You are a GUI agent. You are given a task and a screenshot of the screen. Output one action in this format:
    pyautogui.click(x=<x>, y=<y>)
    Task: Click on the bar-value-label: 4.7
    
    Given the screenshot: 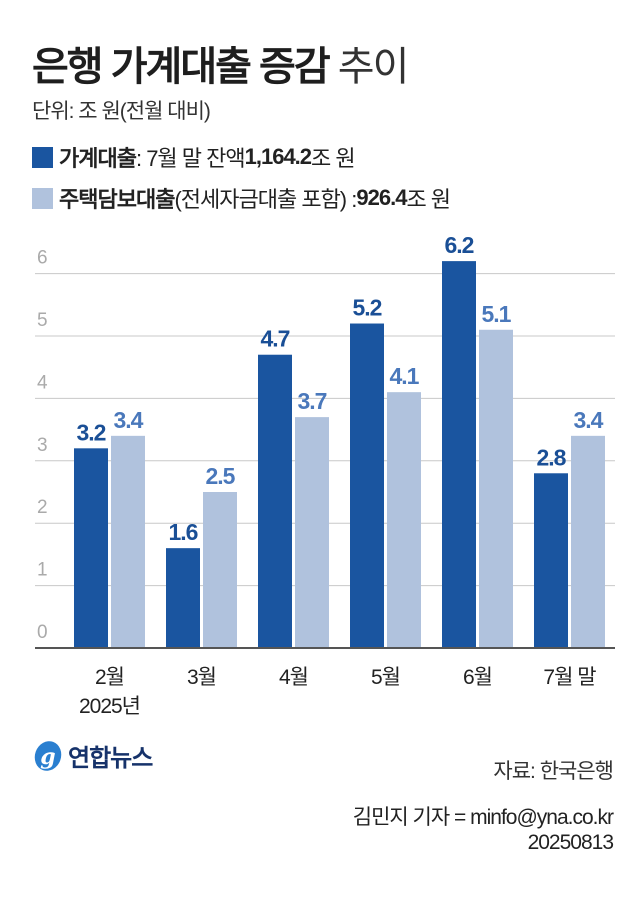 What is the action you would take?
    pyautogui.click(x=275, y=339)
    